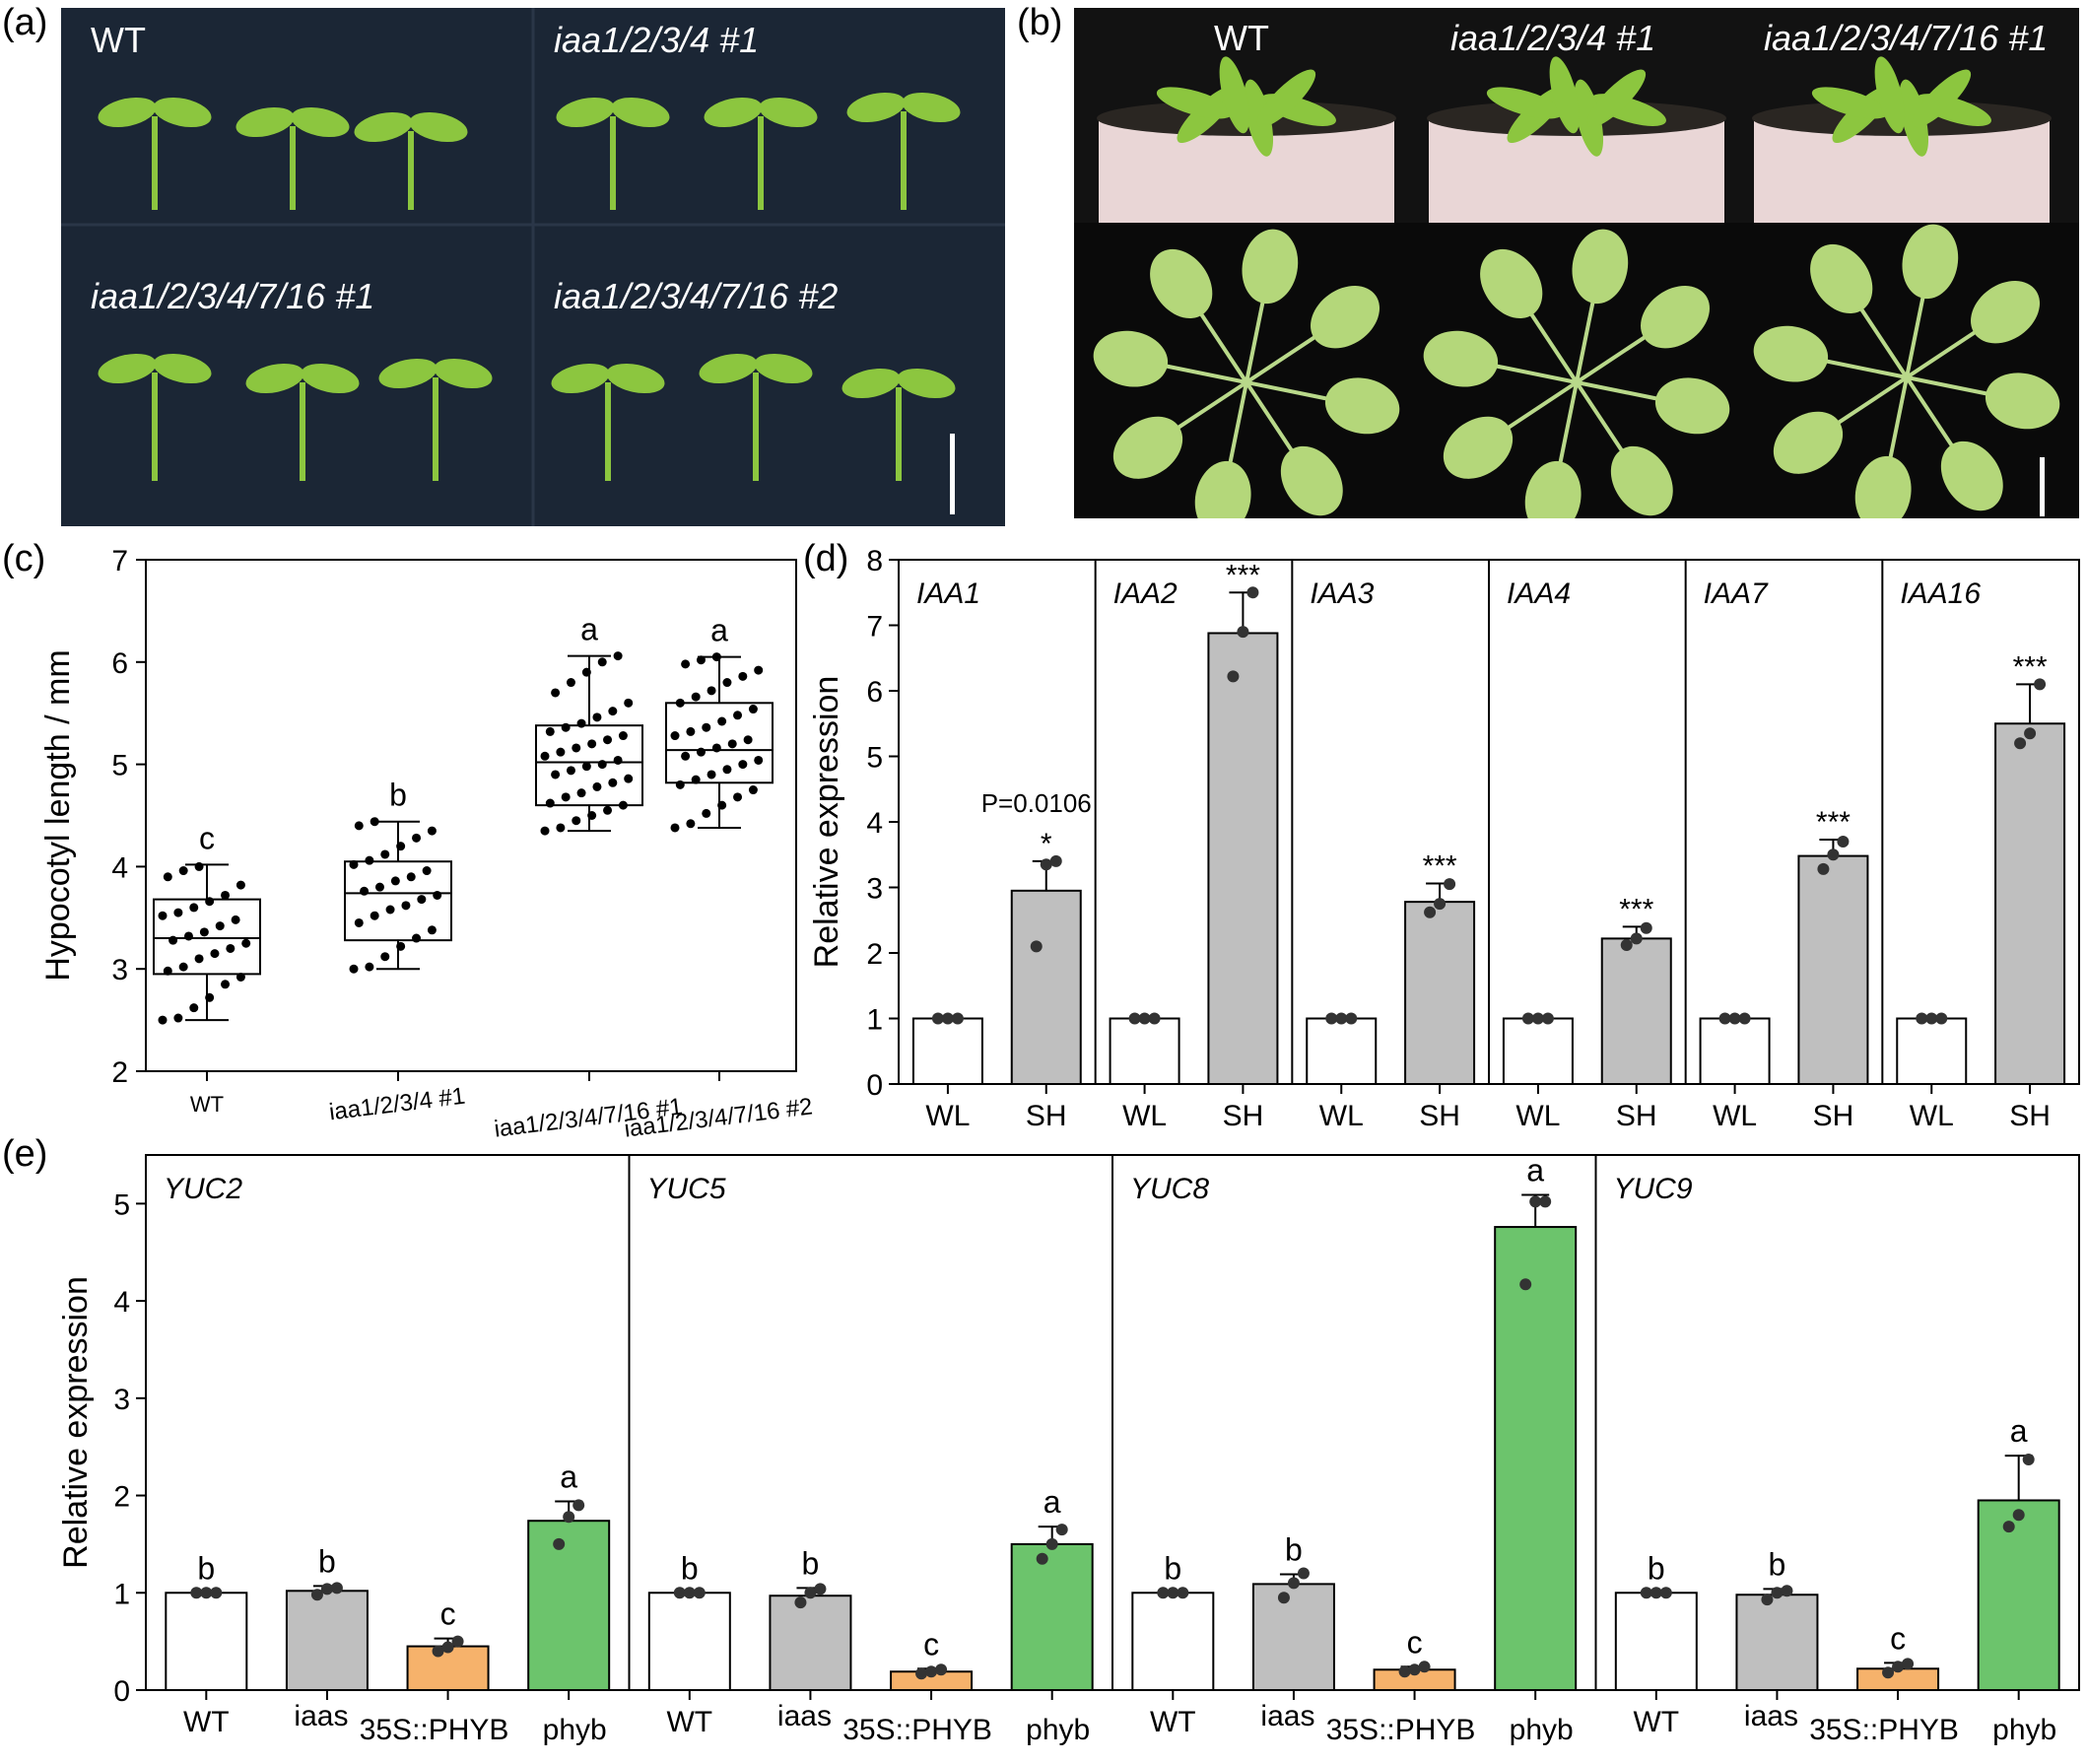 This screenshot has width=2087, height=1764. What do you see at coordinates (874, 758) in the screenshot?
I see `y-tick-label: 5` at bounding box center [874, 758].